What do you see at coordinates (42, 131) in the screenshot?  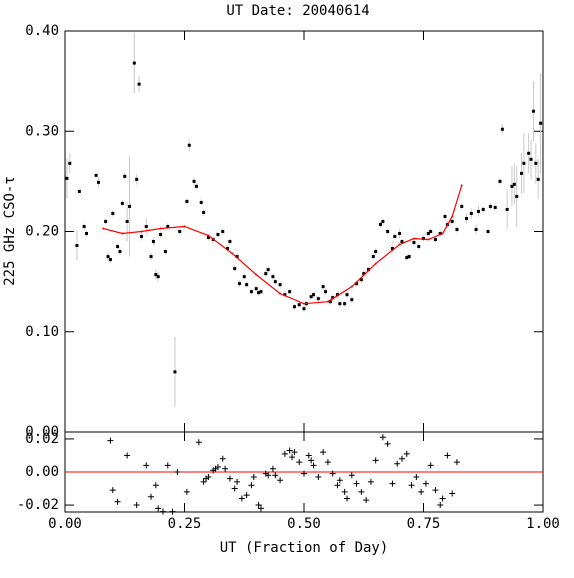 I see `y-tick-label: 0.30` at bounding box center [42, 131].